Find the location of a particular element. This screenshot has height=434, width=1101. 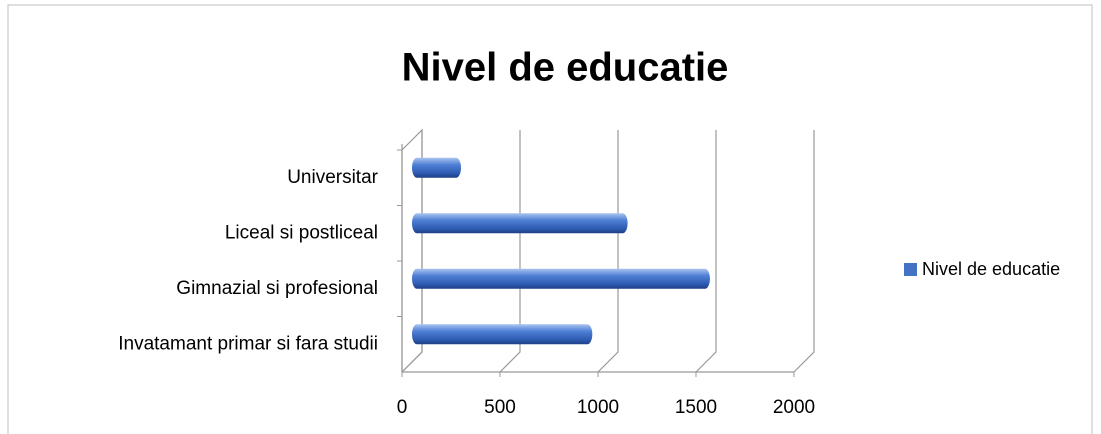

x-tick-label: 500 is located at coordinates (500, 407).